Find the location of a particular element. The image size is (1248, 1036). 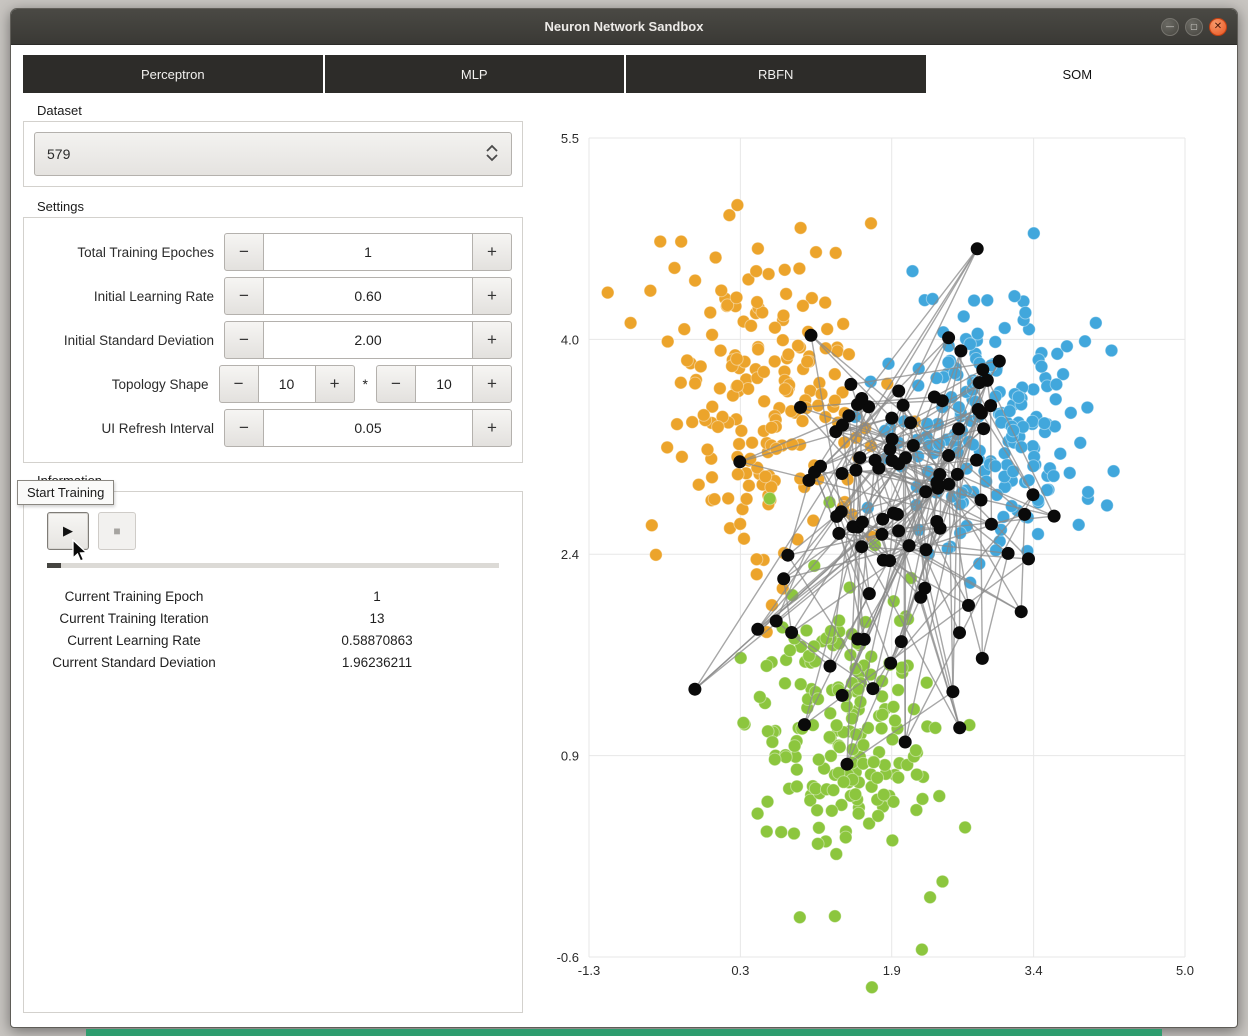

setting-row-topology: Topology Shape − 10 + * − 10 + is located at coordinates (273, 384).